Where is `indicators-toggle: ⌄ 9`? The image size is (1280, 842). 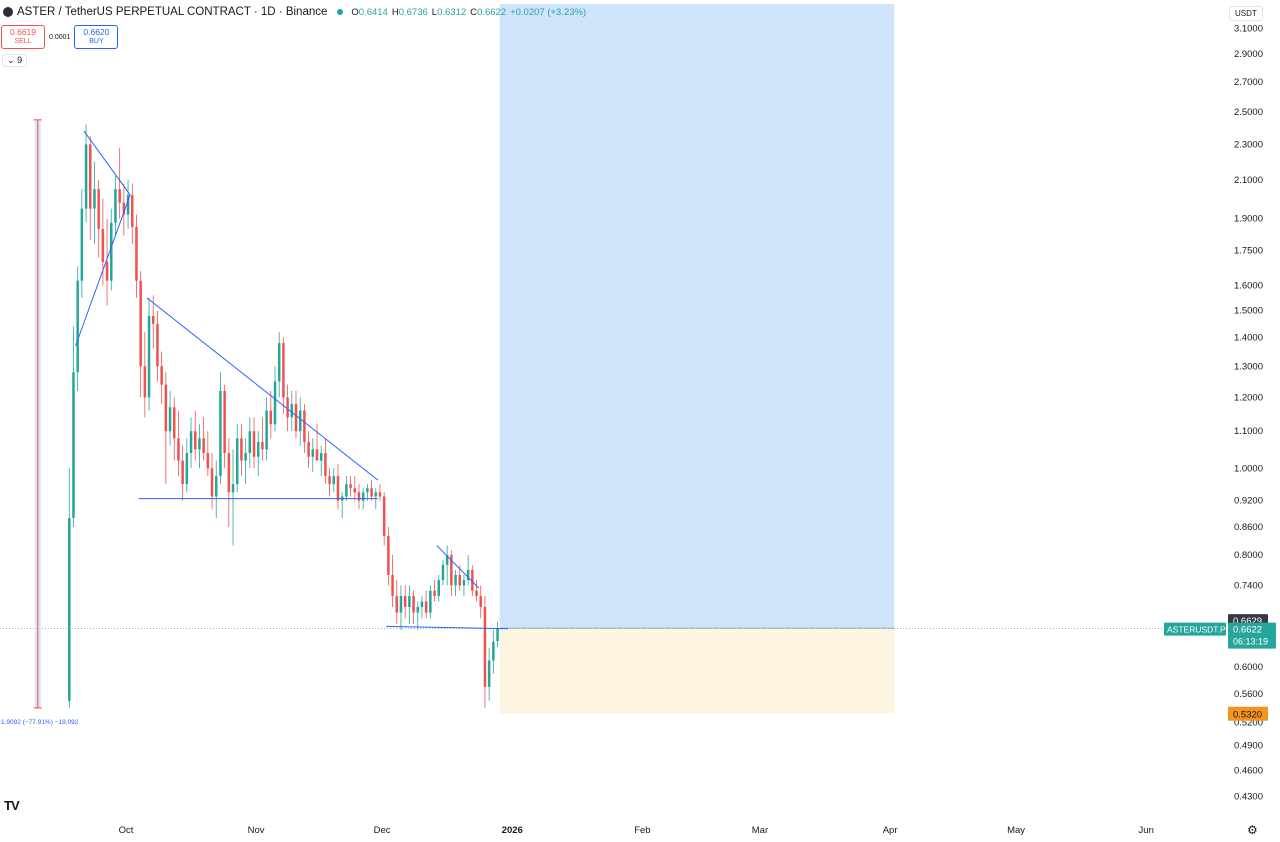 indicators-toggle: ⌄ 9 is located at coordinates (15, 60).